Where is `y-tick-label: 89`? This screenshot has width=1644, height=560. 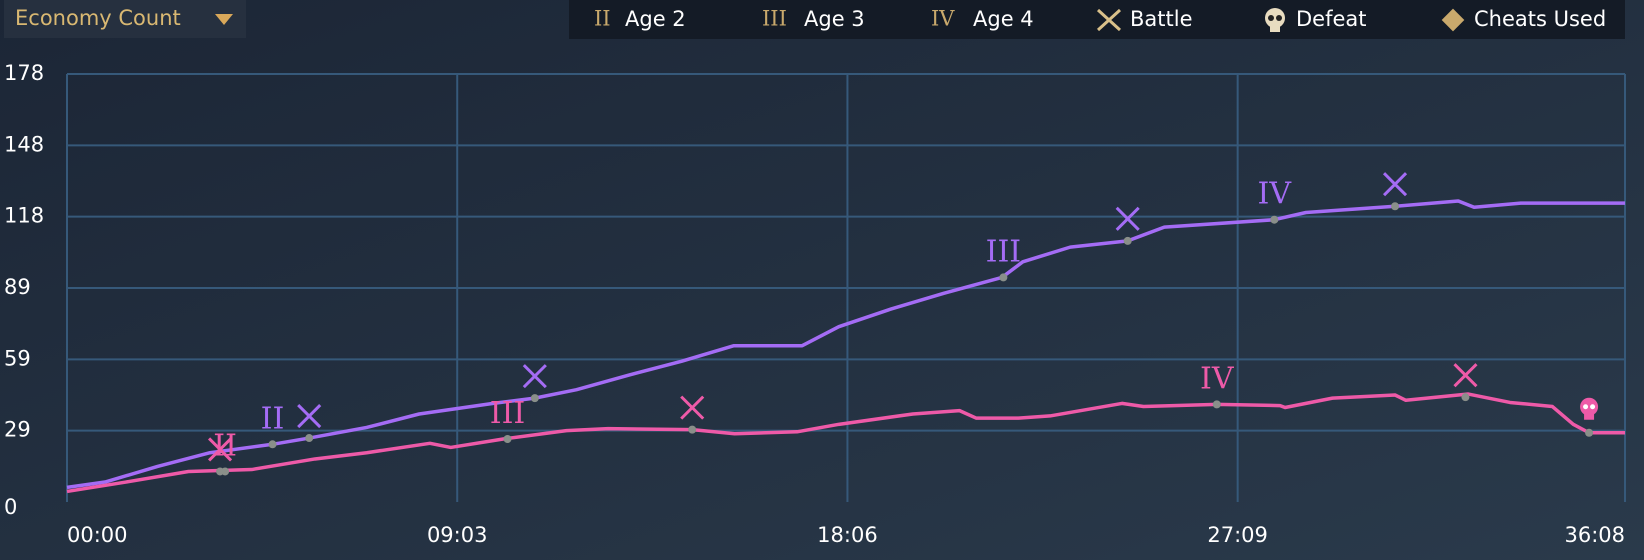 y-tick-label: 89 is located at coordinates (17, 287).